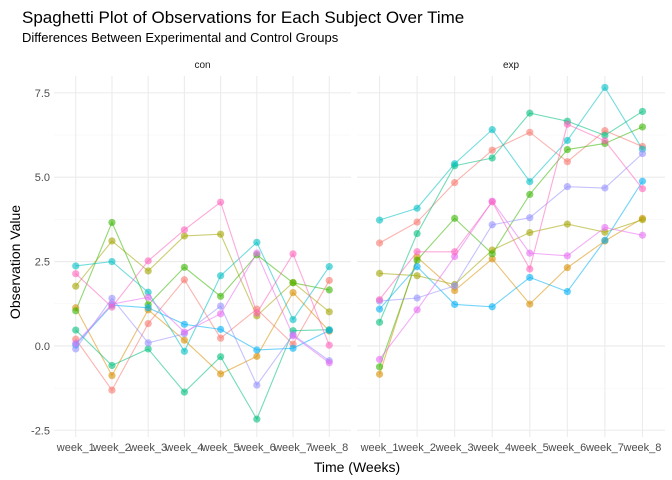 This screenshot has width=672, height=480. Describe the element at coordinates (220, 448) in the screenshot. I see `x-tick-label: week_5` at that location.